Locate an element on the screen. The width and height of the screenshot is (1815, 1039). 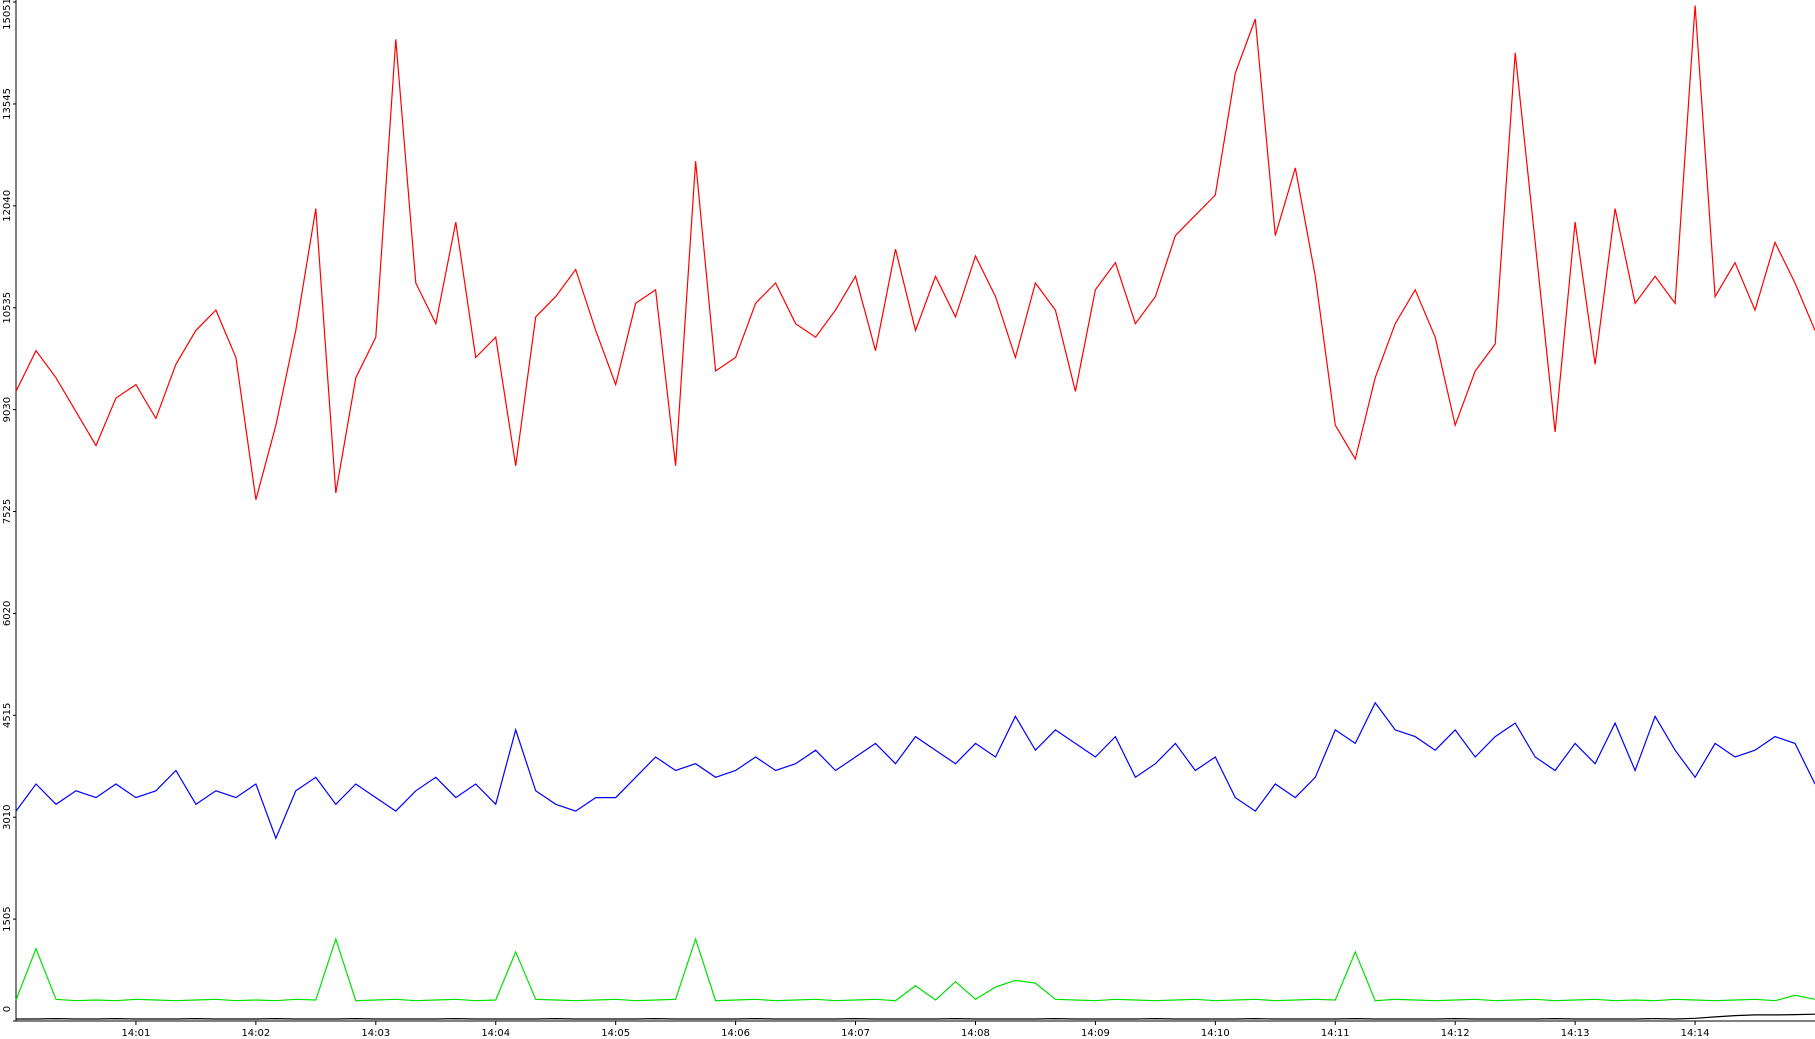
y-tick-label: 6020 is located at coordinates (7, 613).